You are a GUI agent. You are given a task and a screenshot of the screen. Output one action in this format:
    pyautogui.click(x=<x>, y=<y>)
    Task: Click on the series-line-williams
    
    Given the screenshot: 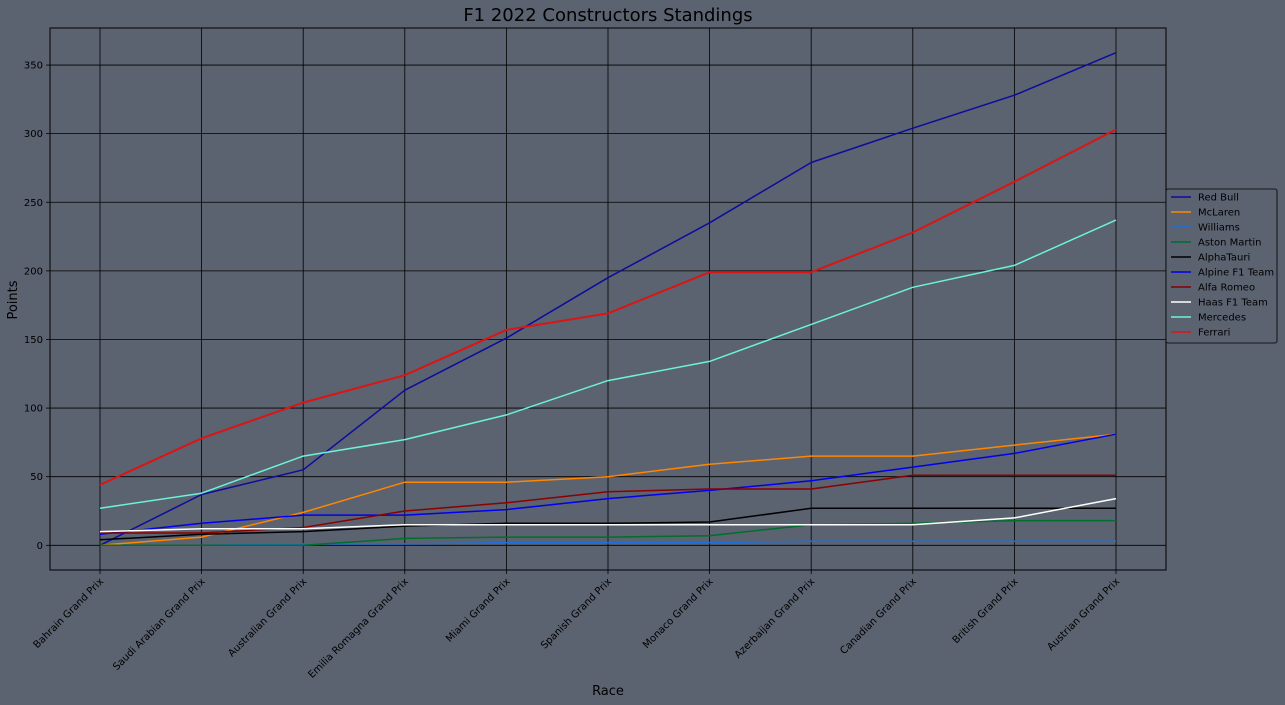 What is the action you would take?
    pyautogui.click(x=608, y=543)
    